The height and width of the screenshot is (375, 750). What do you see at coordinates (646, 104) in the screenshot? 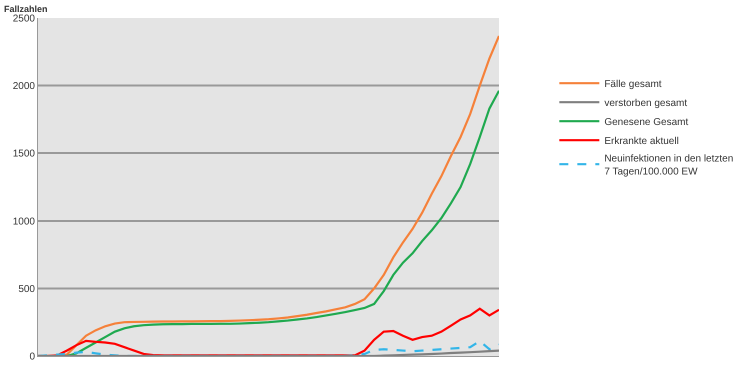
I see `legend-label: verstorben gesamt` at bounding box center [646, 104].